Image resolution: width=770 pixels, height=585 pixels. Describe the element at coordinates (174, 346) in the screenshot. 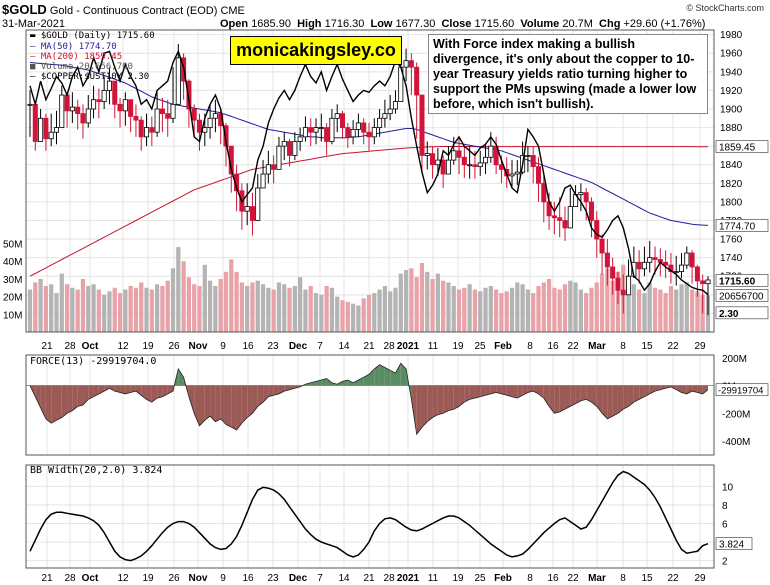

I see `x-tick-label-top: 26` at that location.